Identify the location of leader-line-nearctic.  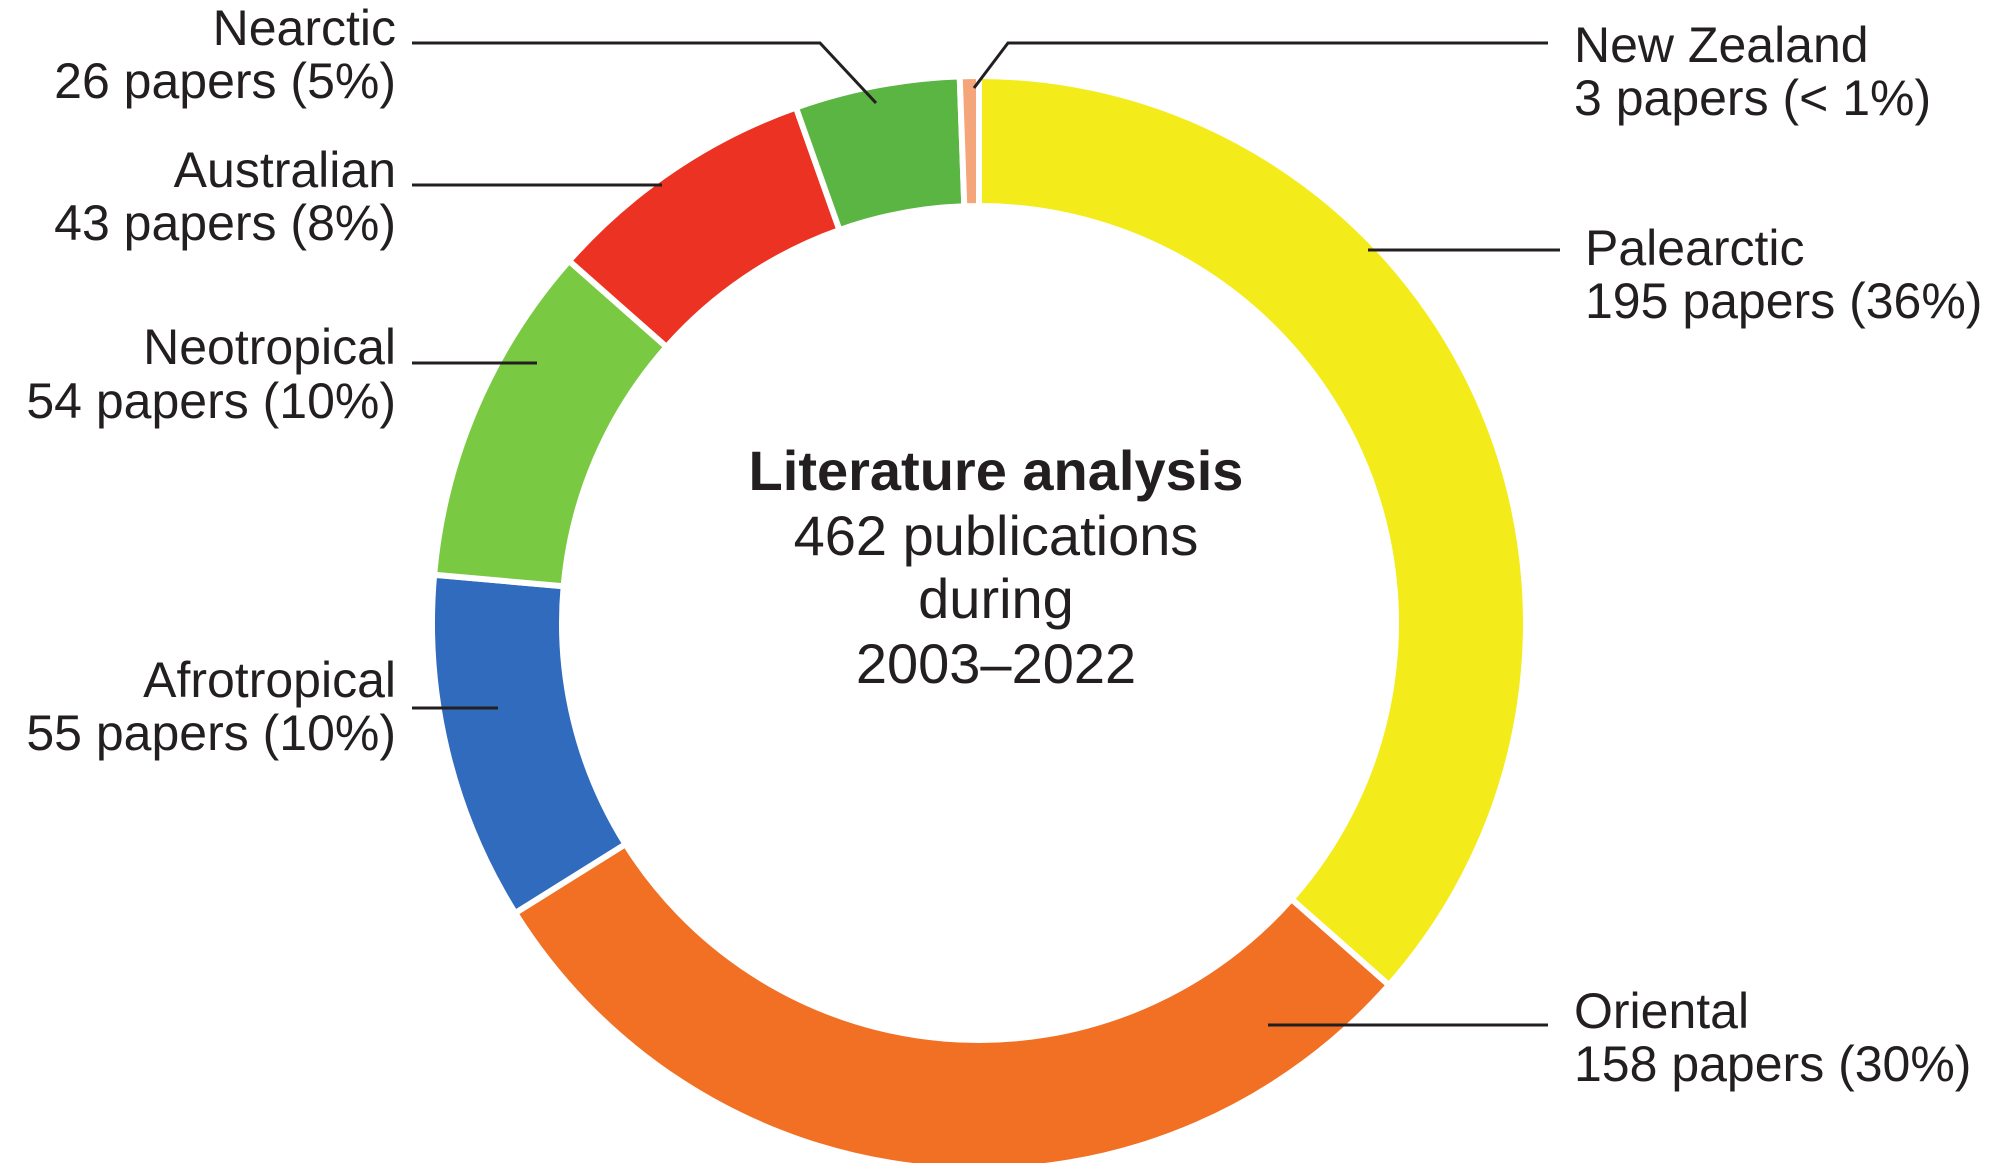
(645, 73).